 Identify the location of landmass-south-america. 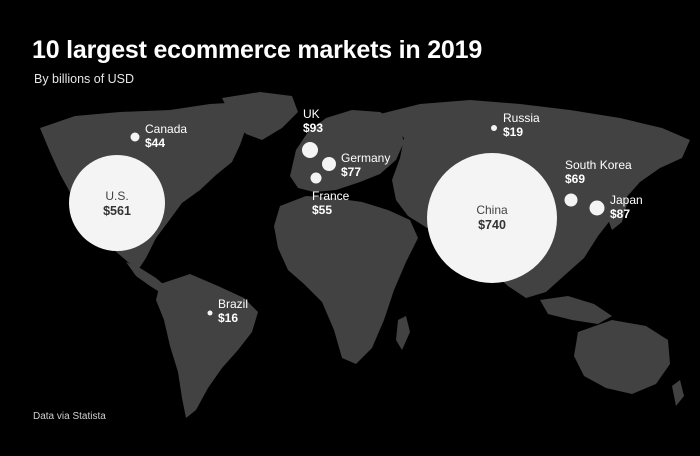
(207, 346).